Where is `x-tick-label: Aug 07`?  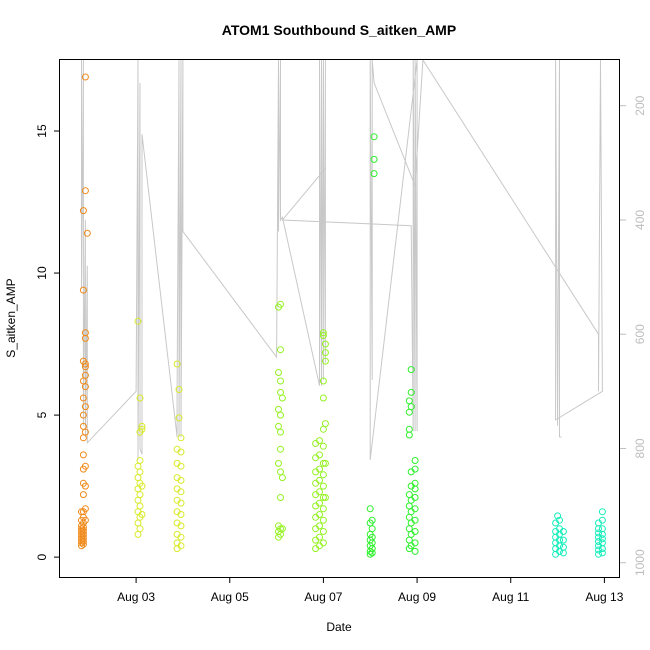 x-tick-label: Aug 07 is located at coordinates (323, 597).